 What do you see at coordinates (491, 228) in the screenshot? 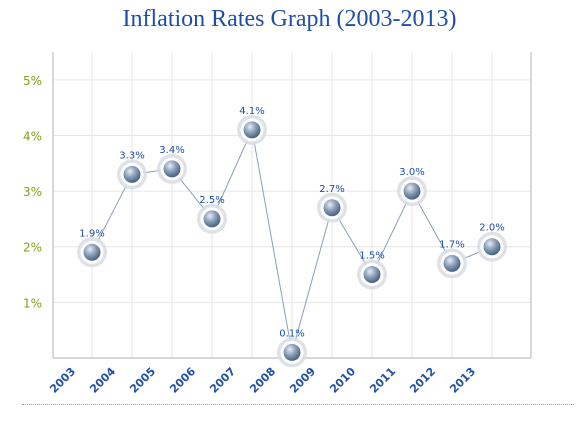
I see `data-label: 2.0%` at bounding box center [491, 228].